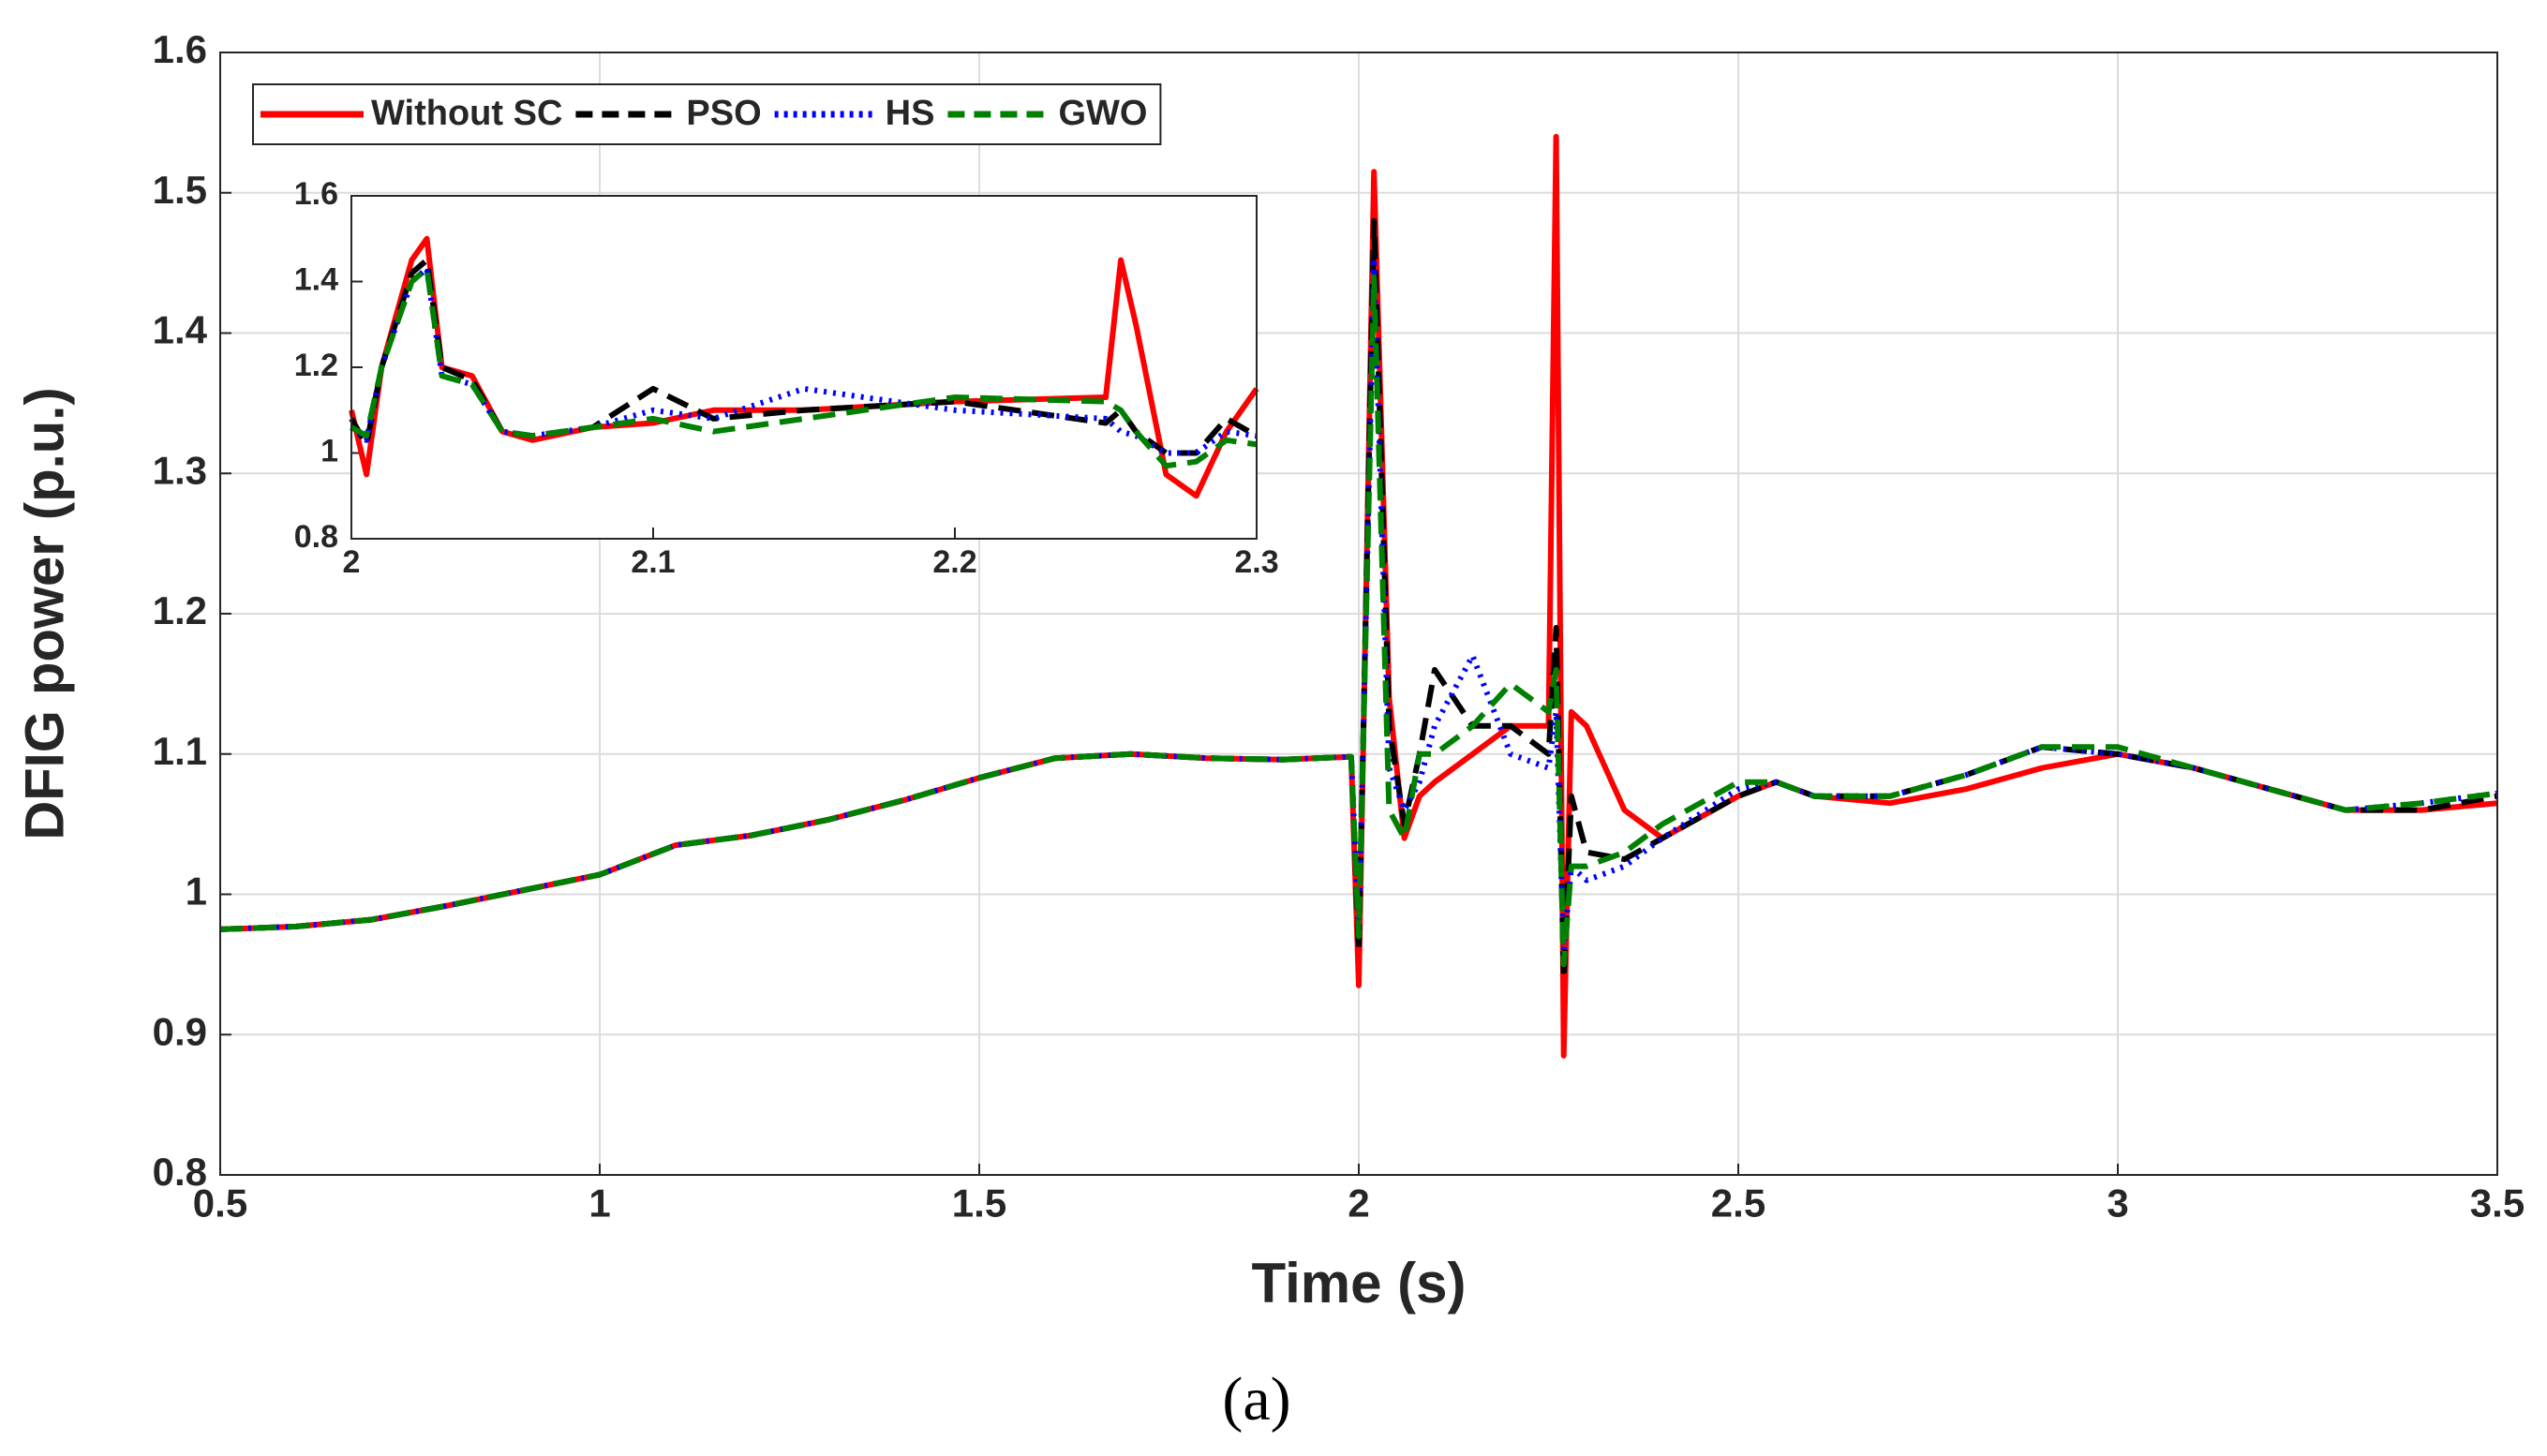 Image resolution: width=2547 pixels, height=1456 pixels. What do you see at coordinates (979, 1203) in the screenshot?
I see `x-tick-label: 1.5` at bounding box center [979, 1203].